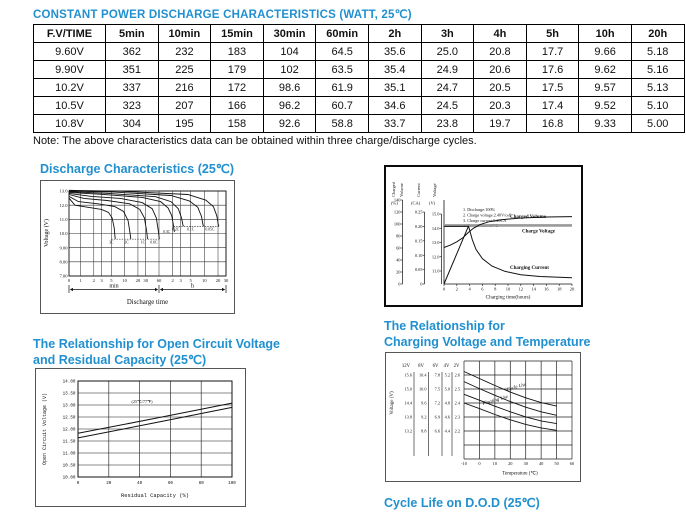  I want to click on y-tick: 14.0, so click(436, 228).